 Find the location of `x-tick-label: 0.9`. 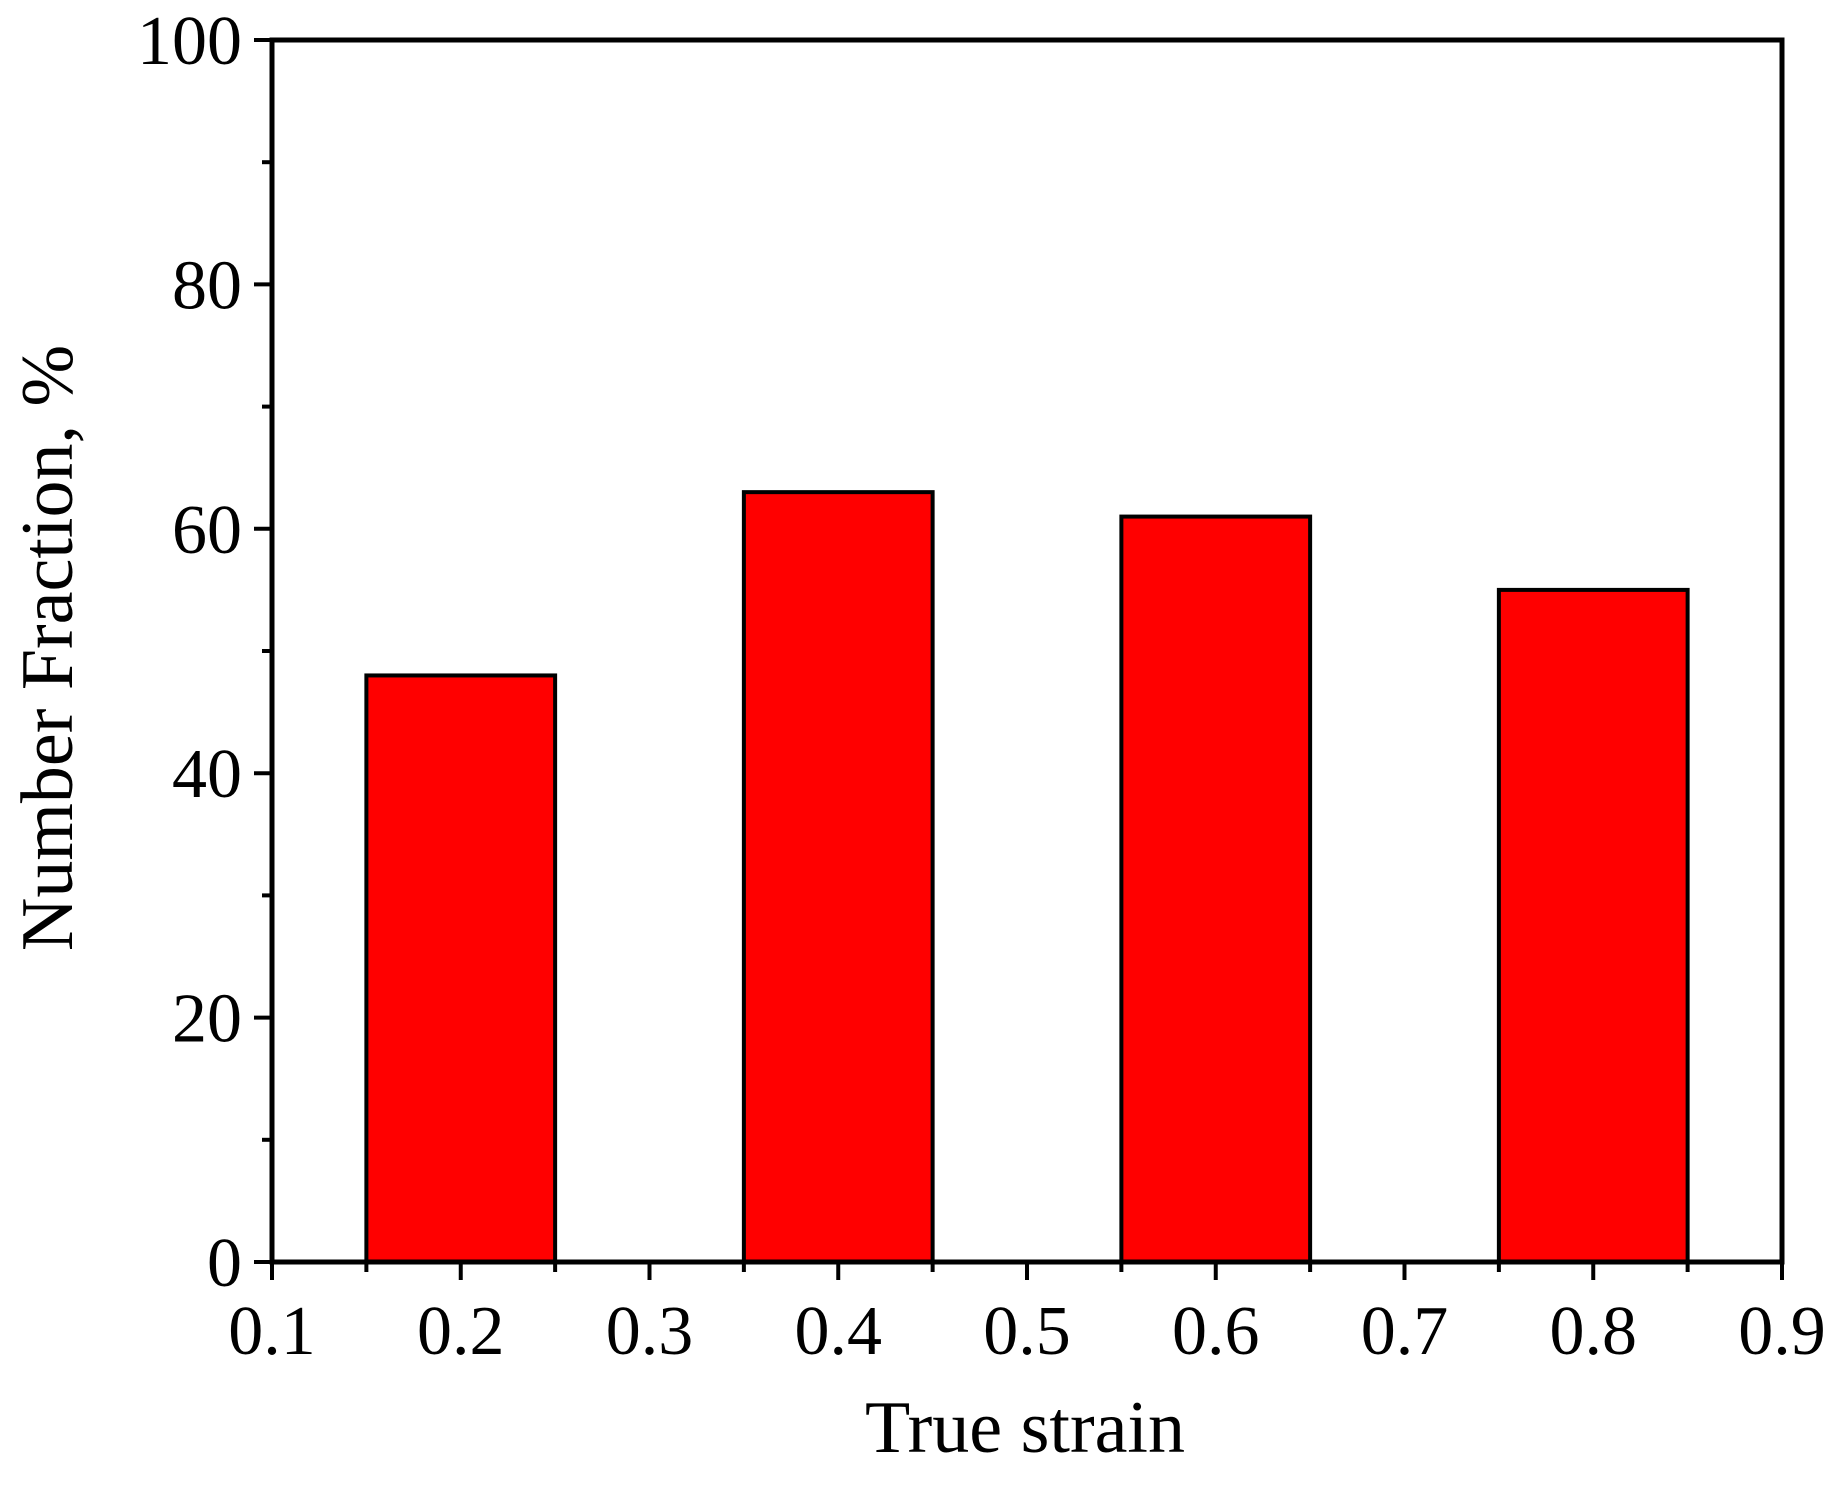

x-tick-label: 0.9 is located at coordinates (1782, 1331).